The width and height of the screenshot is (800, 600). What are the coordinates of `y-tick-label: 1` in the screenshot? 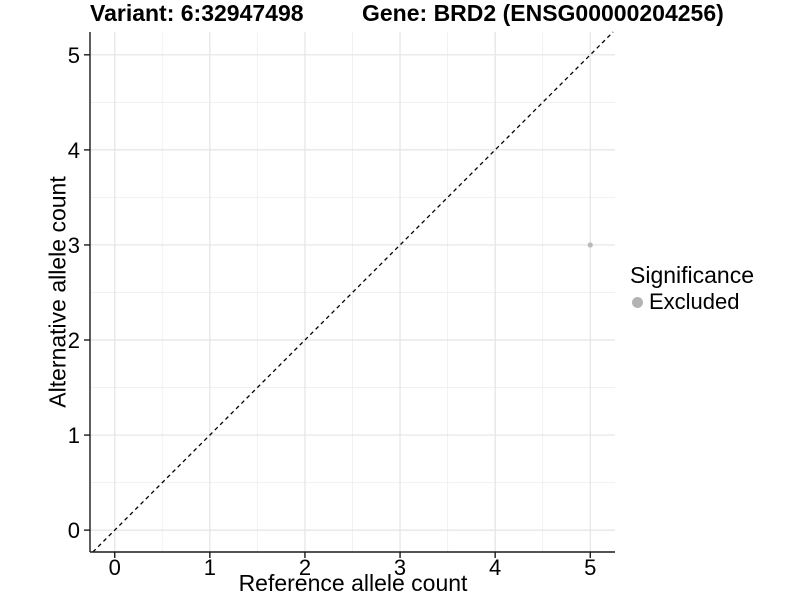 It's located at (74, 435).